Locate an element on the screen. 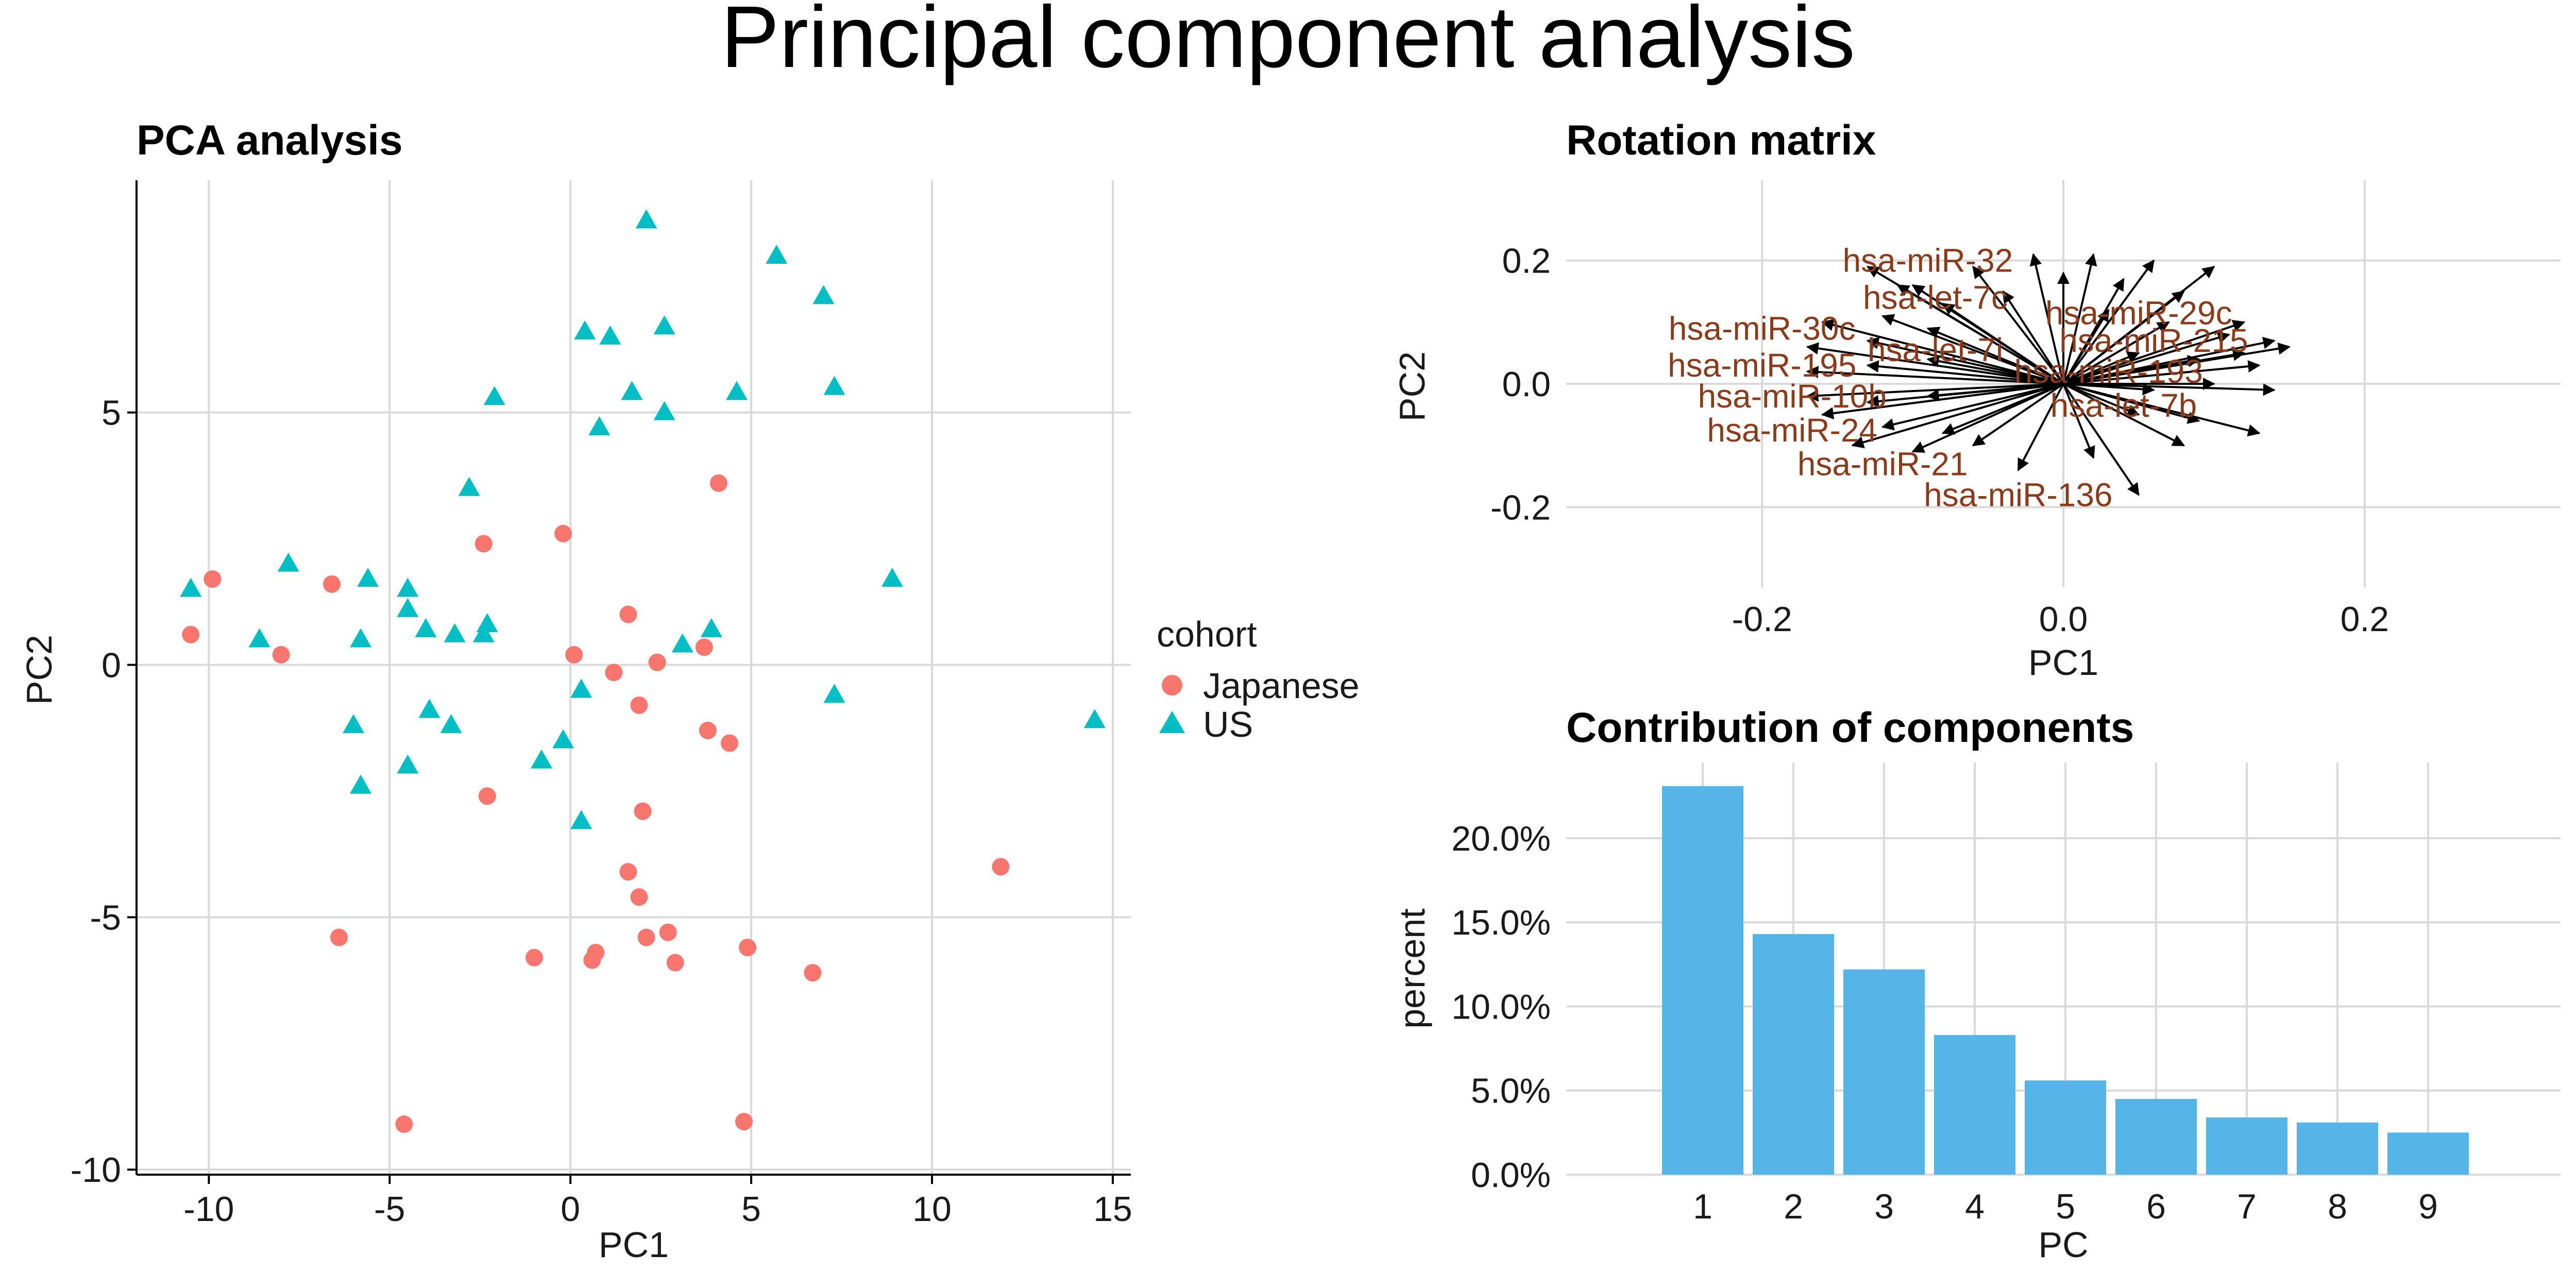 The width and height of the screenshot is (2576, 1288). pca-y-tick-label: -10 is located at coordinates (96, 1170).